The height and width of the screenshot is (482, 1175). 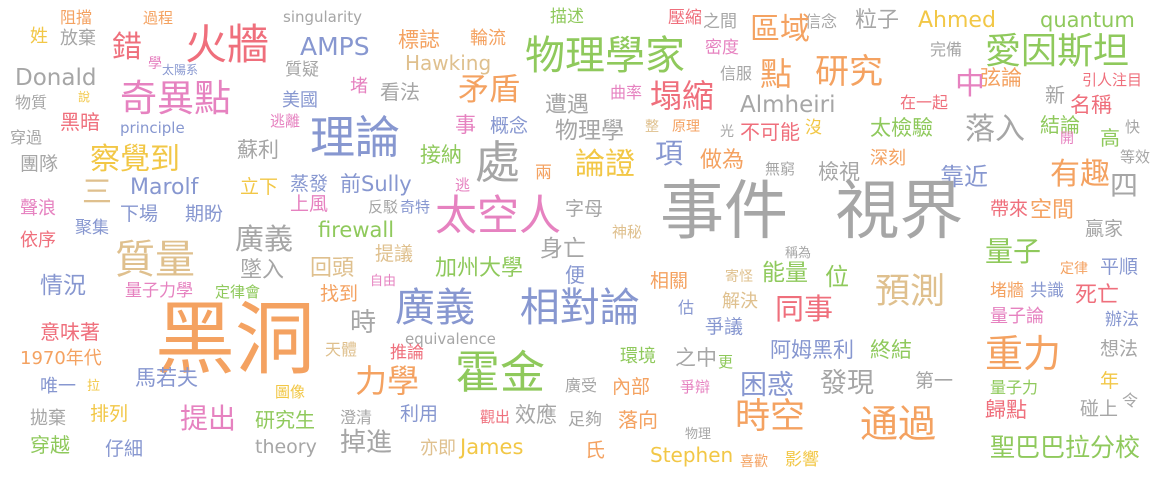 What do you see at coordinates (359, 86) in the screenshot?
I see `word-cloud-term: 堵` at bounding box center [359, 86].